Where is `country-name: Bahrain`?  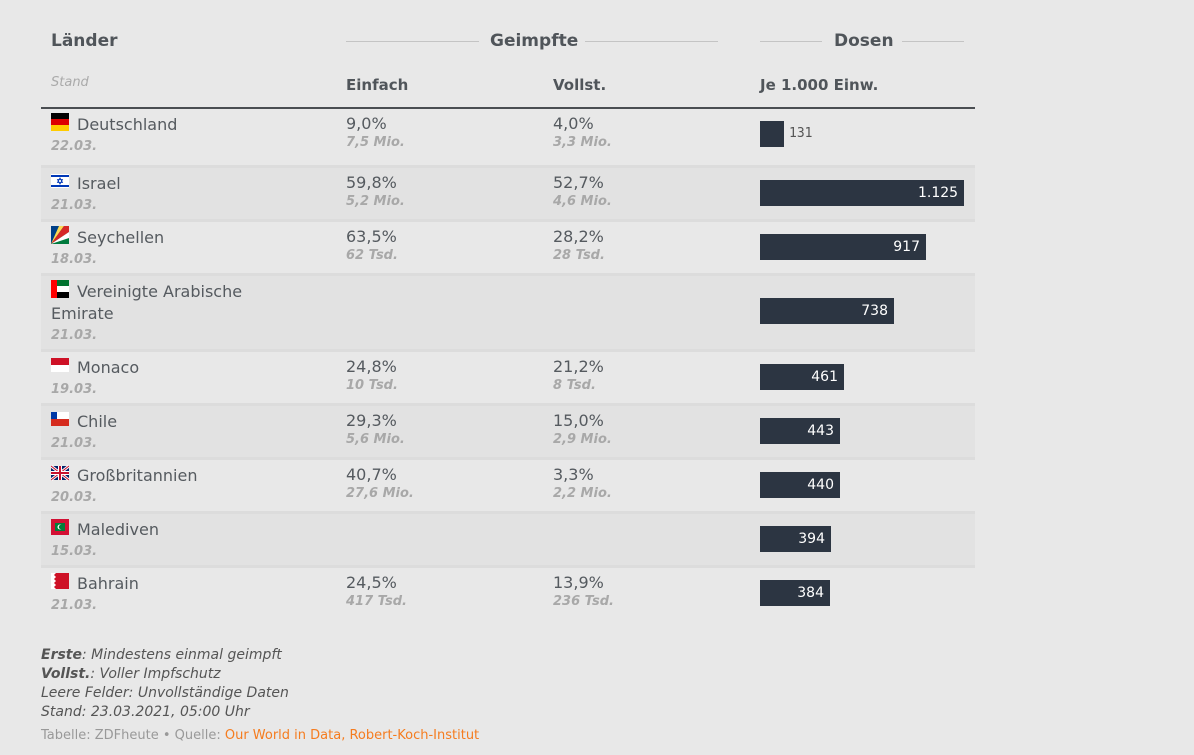
country-name: Bahrain is located at coordinates (108, 583).